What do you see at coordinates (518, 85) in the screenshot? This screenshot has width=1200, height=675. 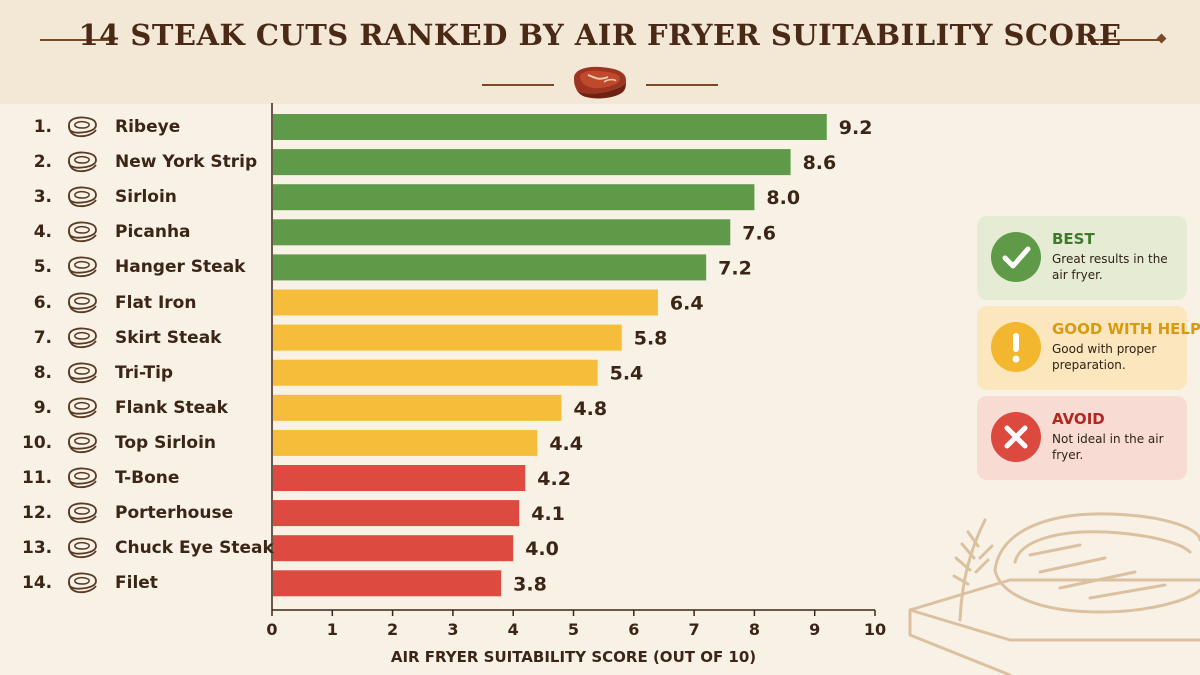 I see `emblem-line-left` at bounding box center [518, 85].